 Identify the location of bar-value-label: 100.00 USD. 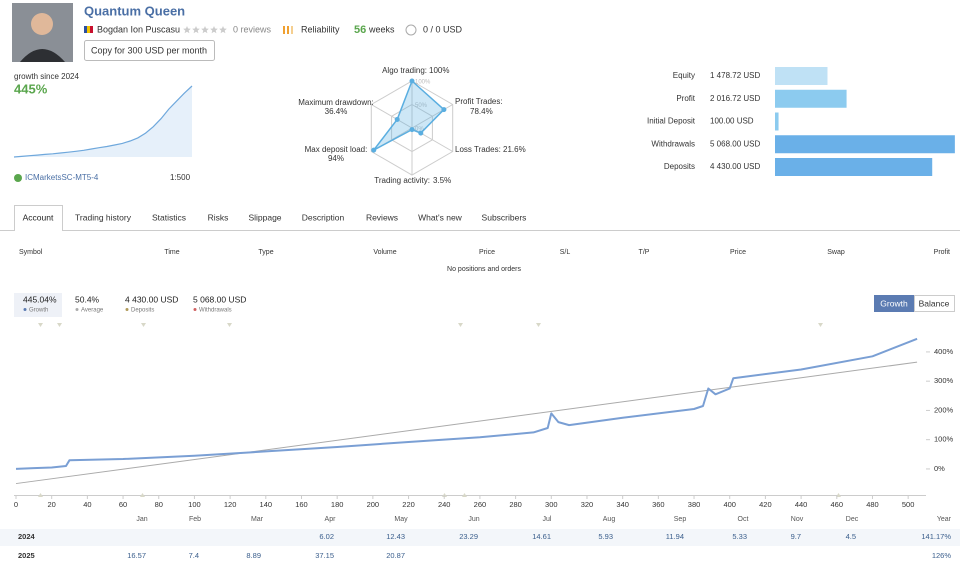
(732, 121).